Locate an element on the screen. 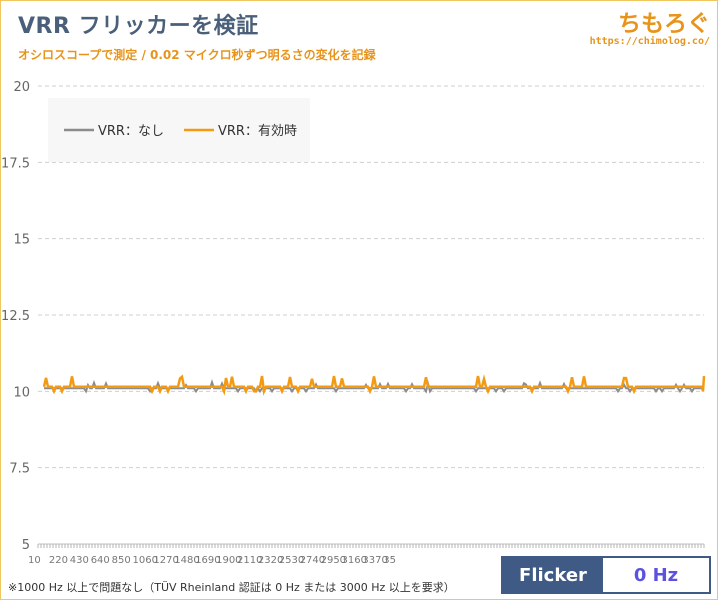 The width and height of the screenshot is (718, 600). brand-url: https://chimolog.co/ is located at coordinates (649, 41).